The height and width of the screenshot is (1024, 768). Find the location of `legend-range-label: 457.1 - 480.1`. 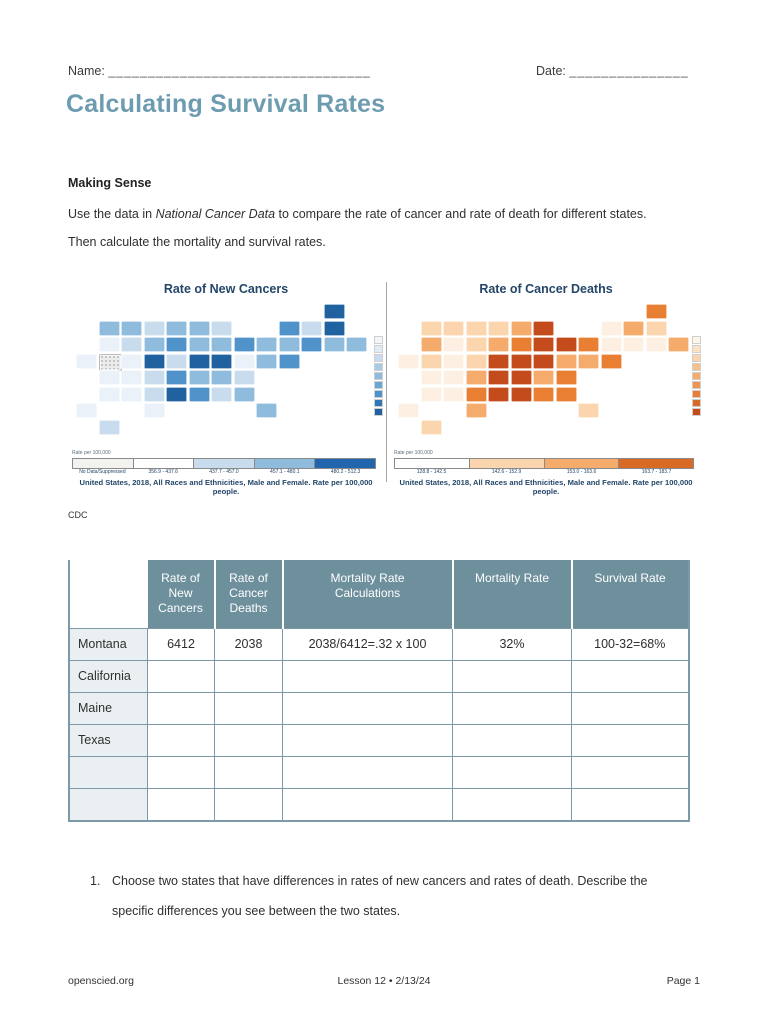

legend-range-label: 457.1 - 480.1 is located at coordinates (285, 472).